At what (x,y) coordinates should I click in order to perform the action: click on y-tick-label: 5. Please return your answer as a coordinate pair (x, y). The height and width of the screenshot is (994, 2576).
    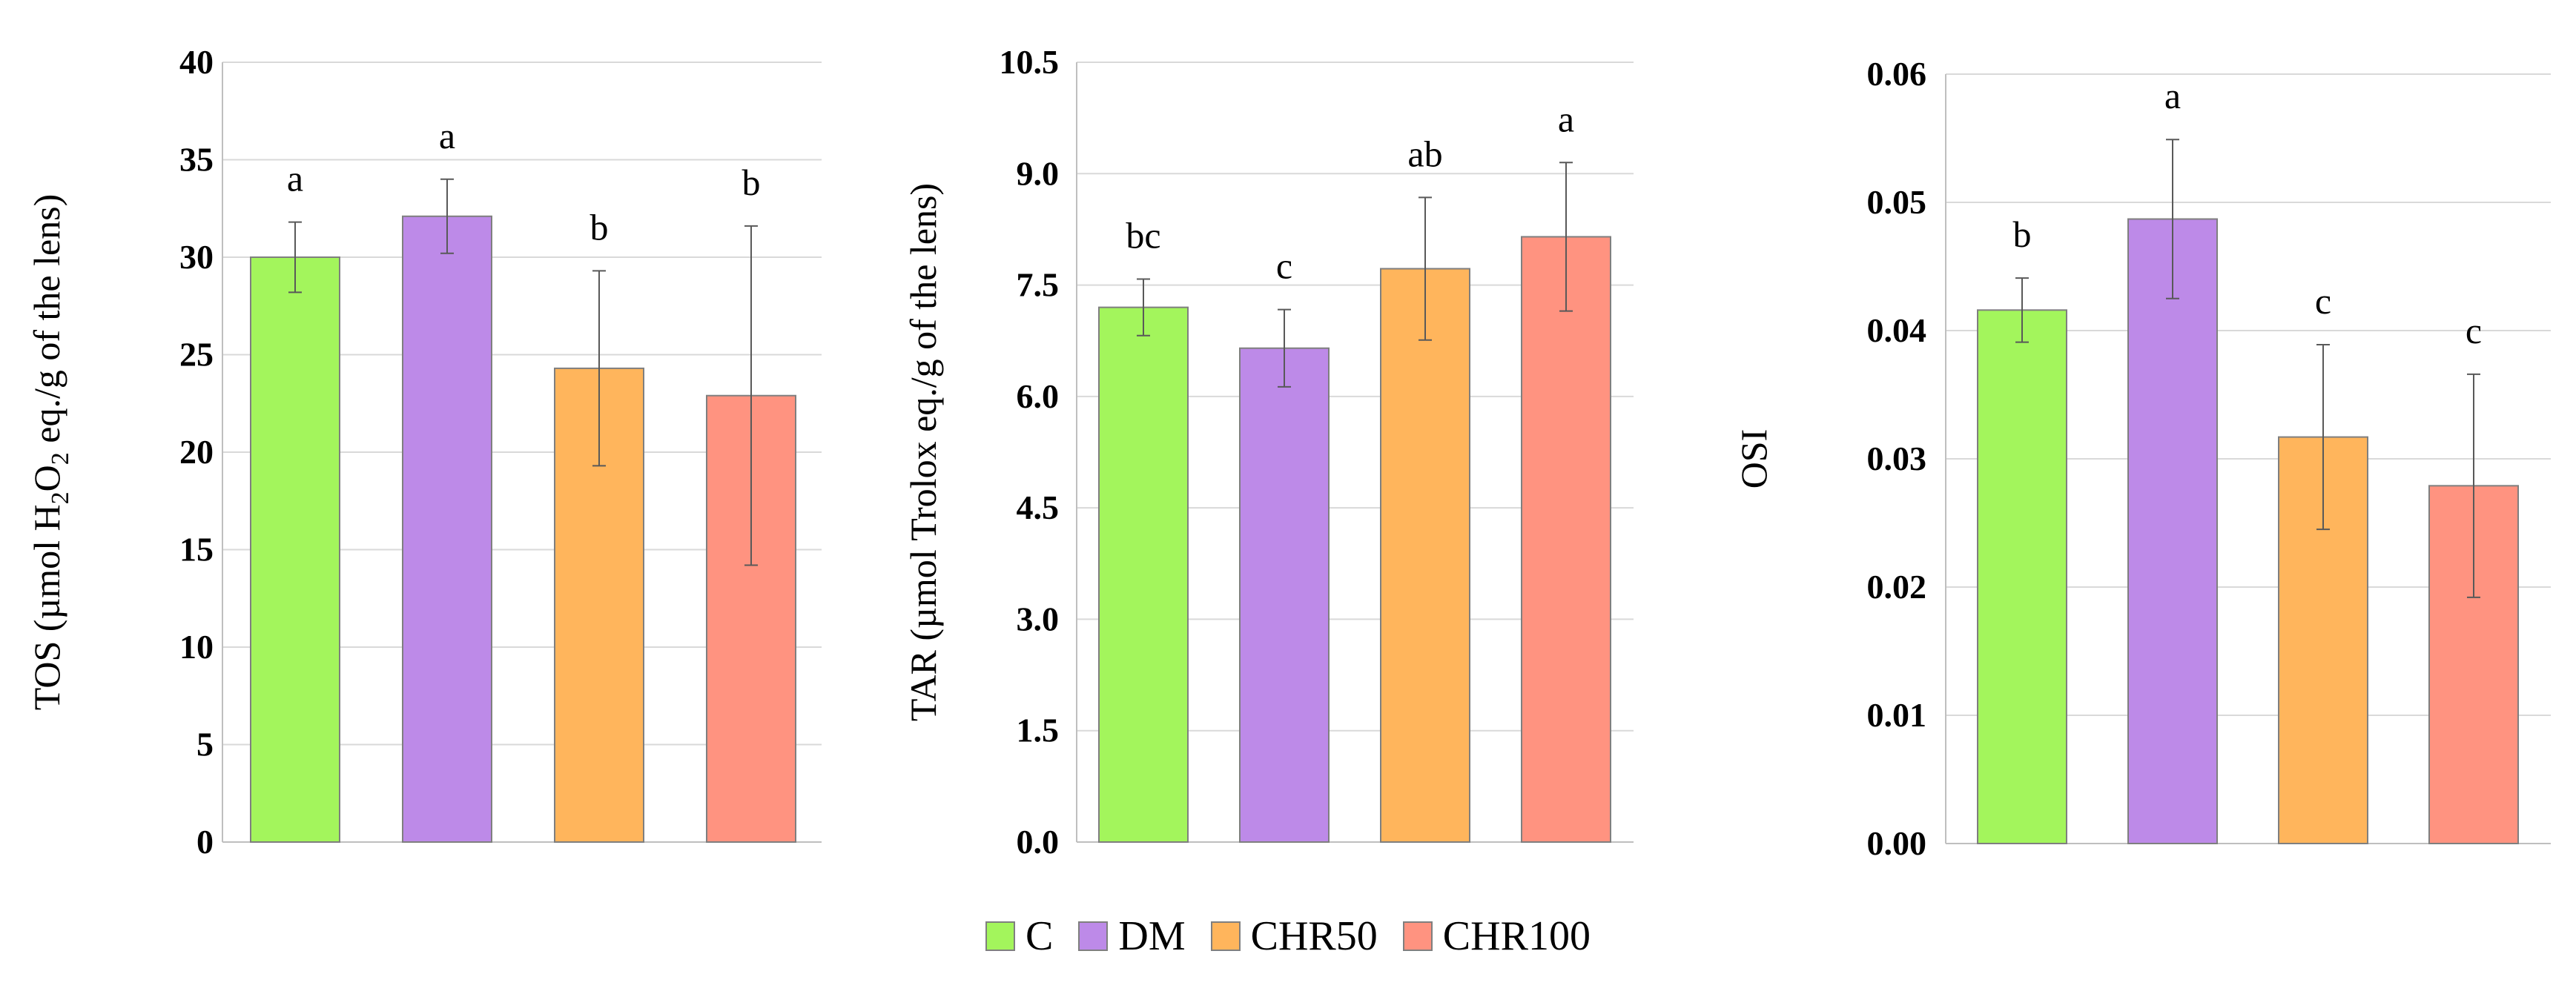
    Looking at the image, I should click on (205, 744).